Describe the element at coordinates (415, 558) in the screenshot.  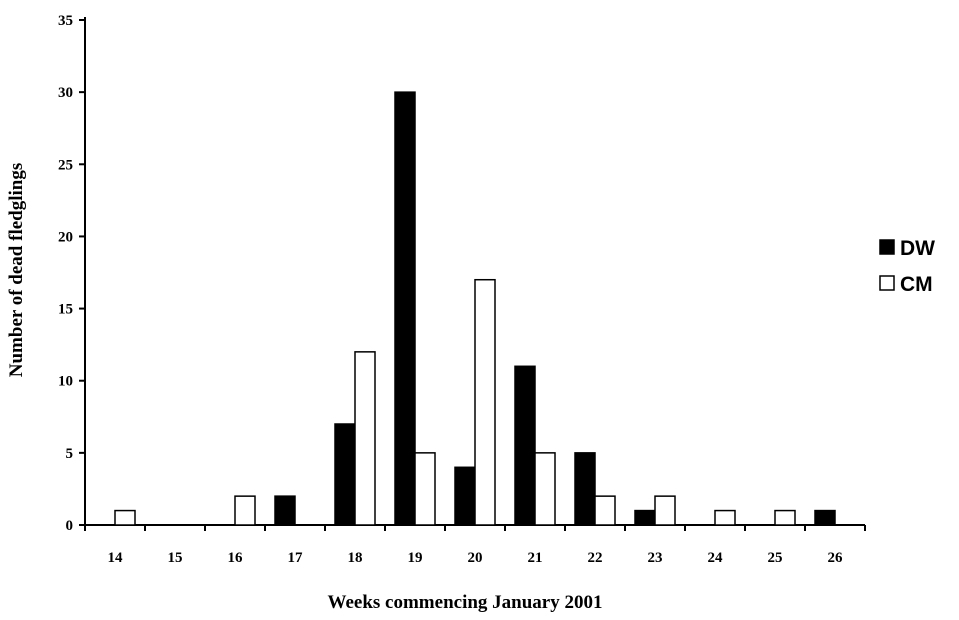
I see `x-tick-label: 19` at that location.